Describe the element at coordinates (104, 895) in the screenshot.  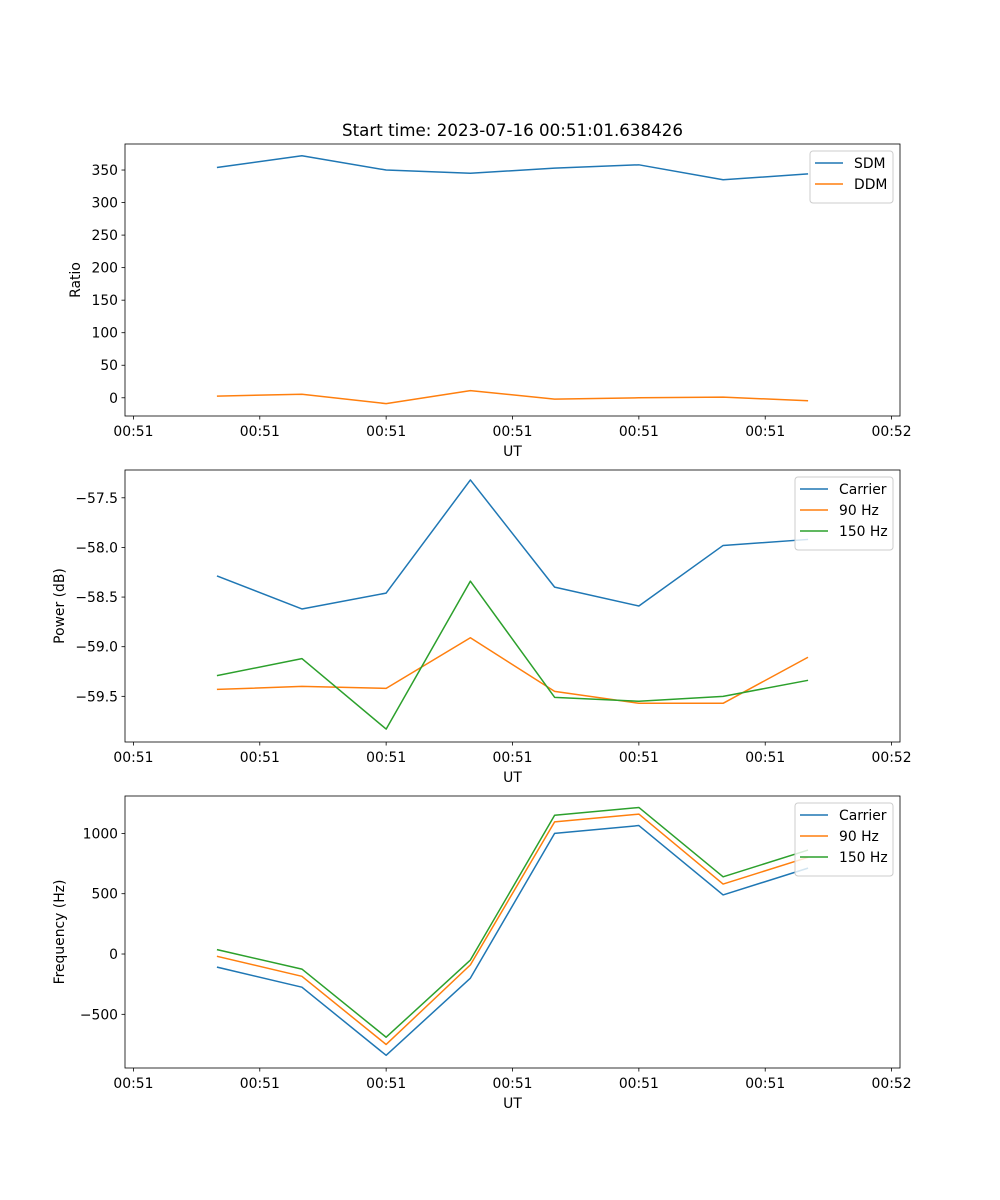
I see `y-tick-label: 500` at that location.